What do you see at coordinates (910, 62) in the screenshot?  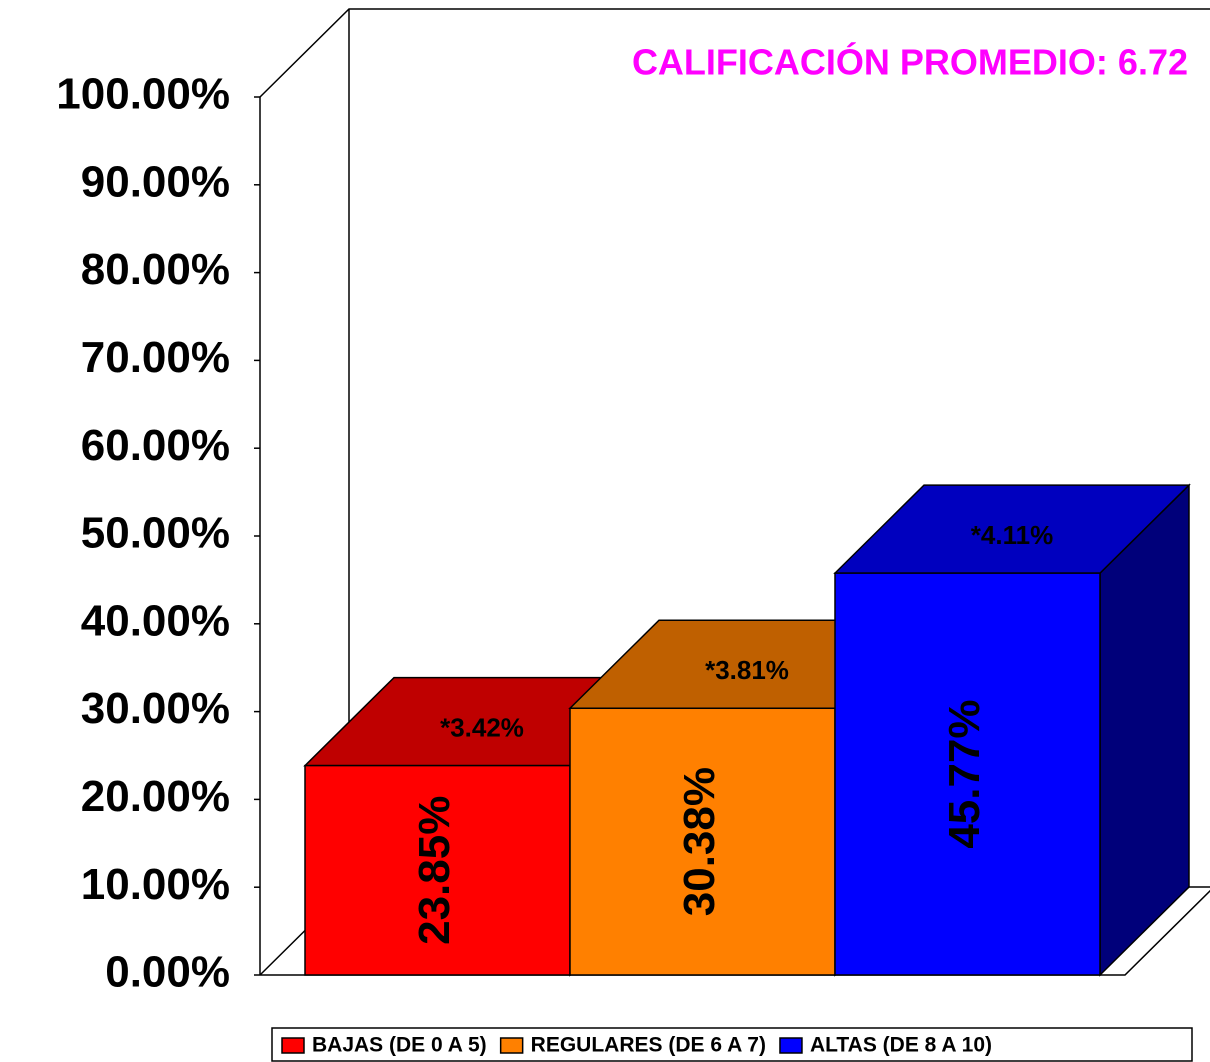 I see `chart-title: CALIFICACIÓN PROMEDIO: 6.72` at bounding box center [910, 62].